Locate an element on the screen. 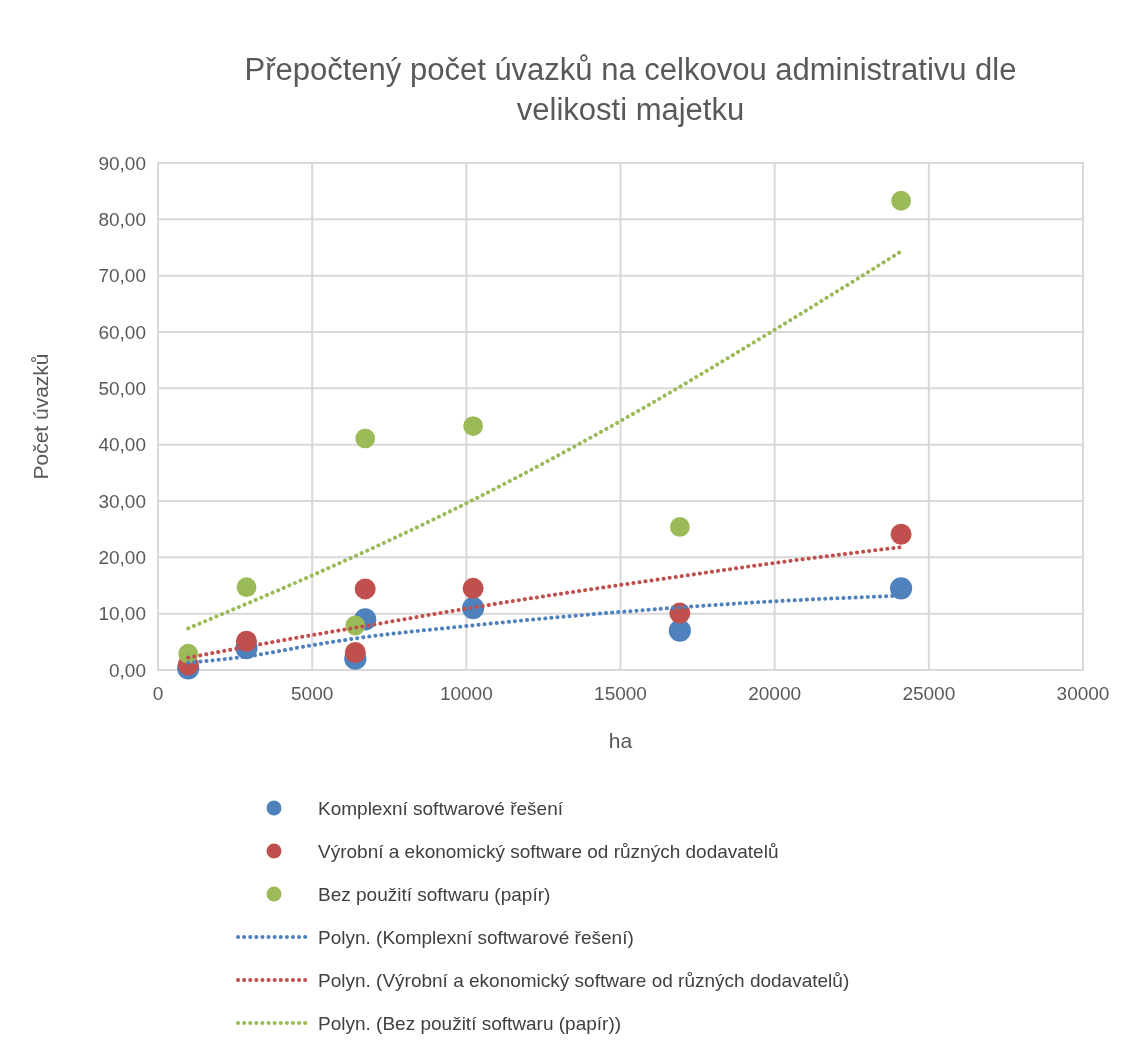 Image resolution: width=1123 pixels, height=1057 pixels. y-axis-title: Počet úvazků is located at coordinates (40, 416).